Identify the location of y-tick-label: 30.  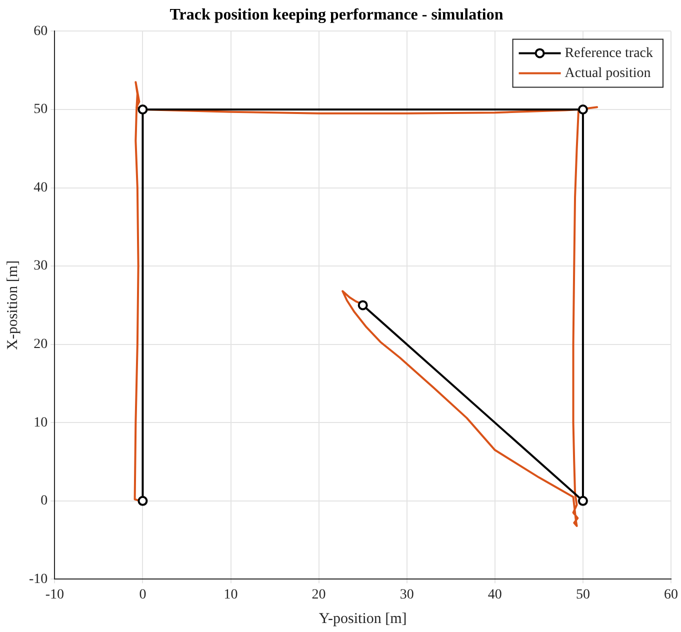
(41, 266).